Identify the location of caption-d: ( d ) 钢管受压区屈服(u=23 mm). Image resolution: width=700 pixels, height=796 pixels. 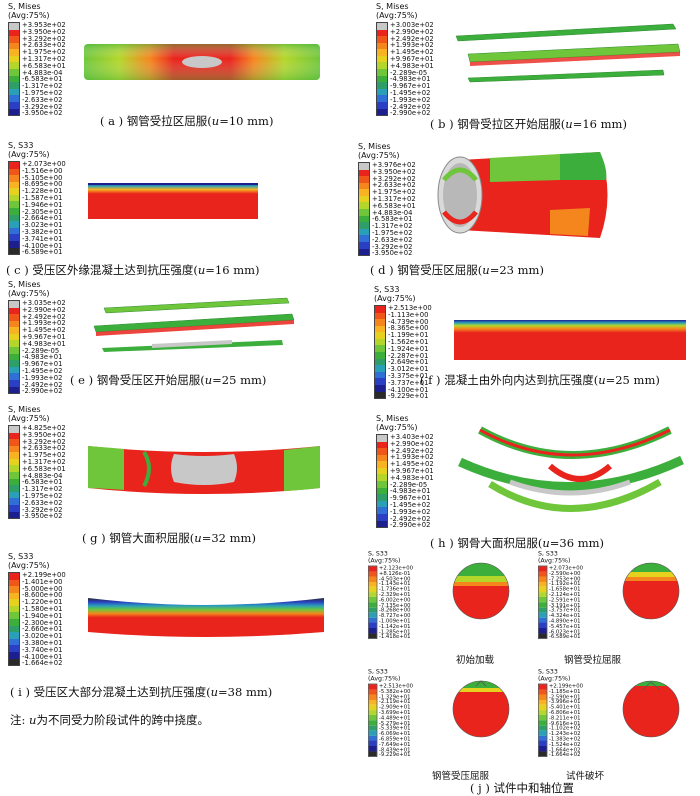
(457, 270).